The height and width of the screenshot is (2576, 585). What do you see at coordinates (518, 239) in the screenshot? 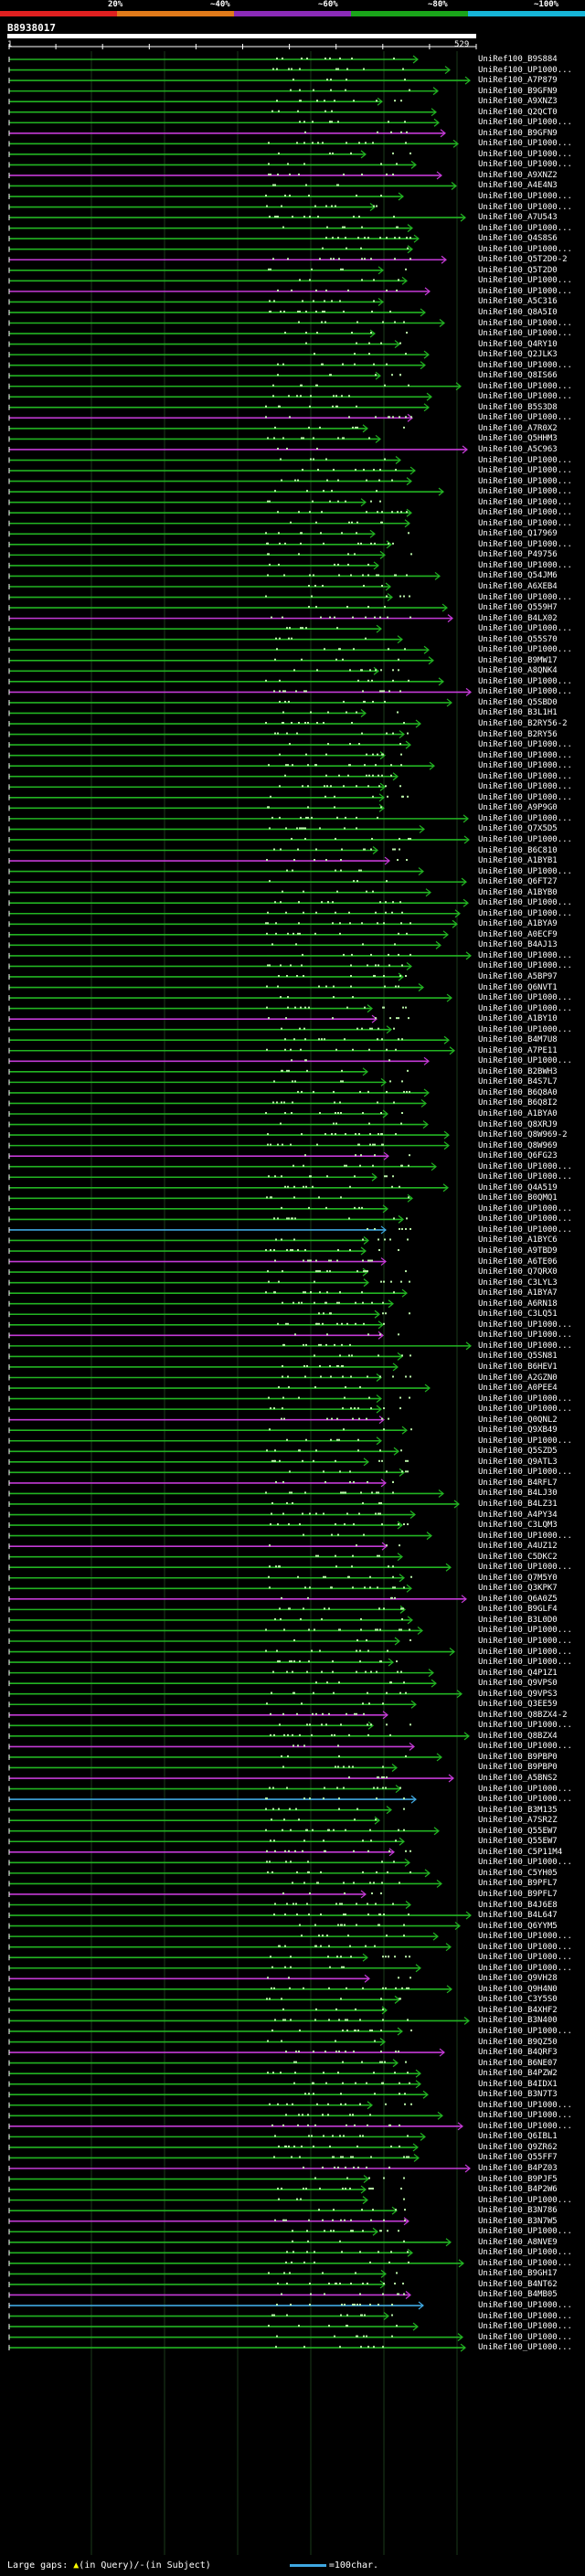
I see `hit-link: UniRef100_Q4S8S6` at bounding box center [518, 239].